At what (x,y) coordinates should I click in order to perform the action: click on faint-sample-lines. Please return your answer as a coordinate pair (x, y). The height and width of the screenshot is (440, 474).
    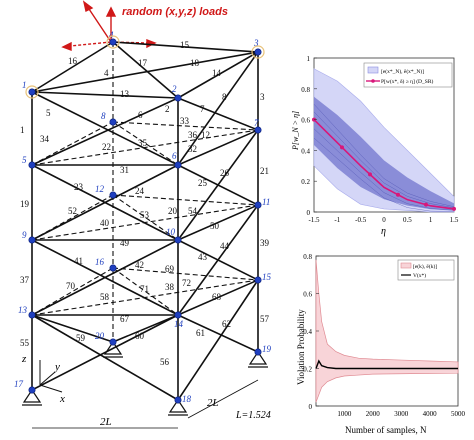
    Looking at the image, I should click on (384, 158).